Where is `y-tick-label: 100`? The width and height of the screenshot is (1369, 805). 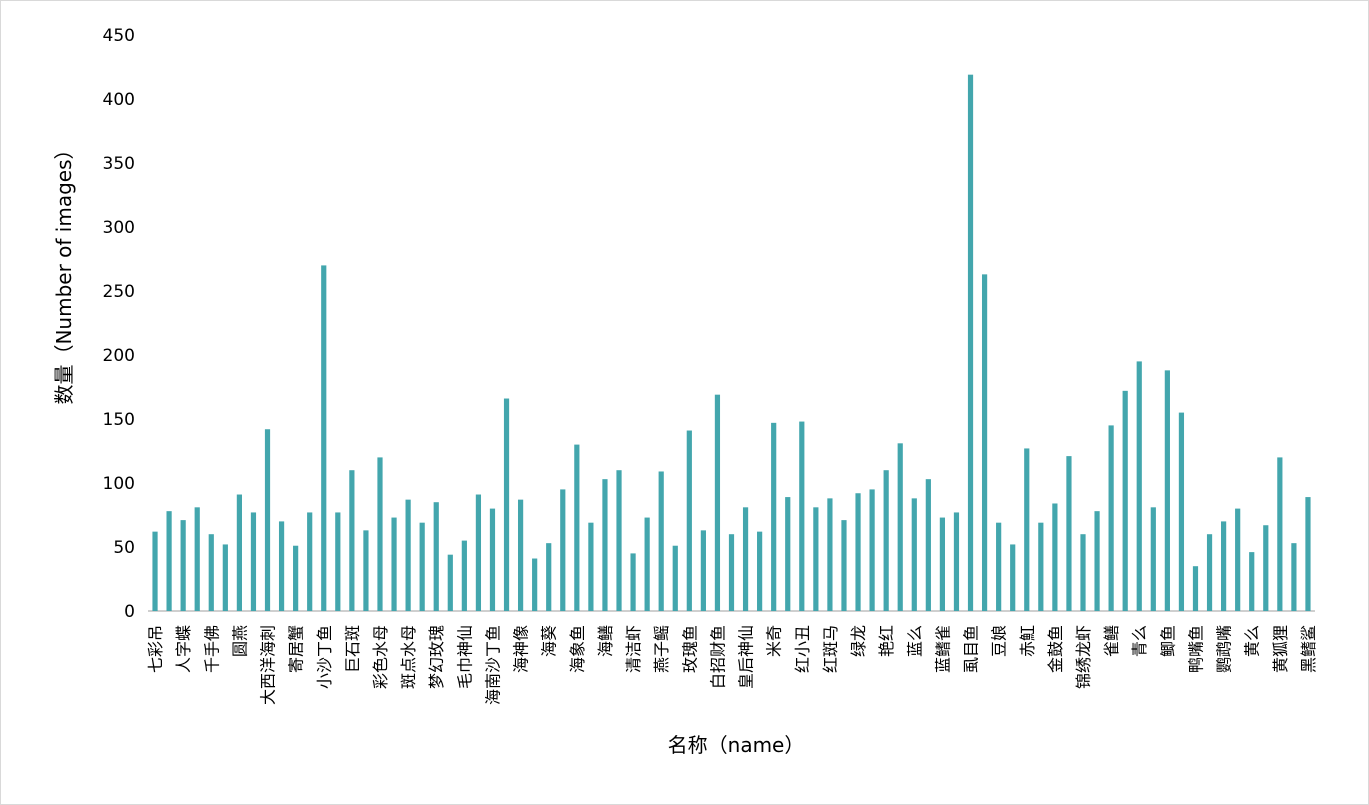 y-tick-label: 100 is located at coordinates (119, 484).